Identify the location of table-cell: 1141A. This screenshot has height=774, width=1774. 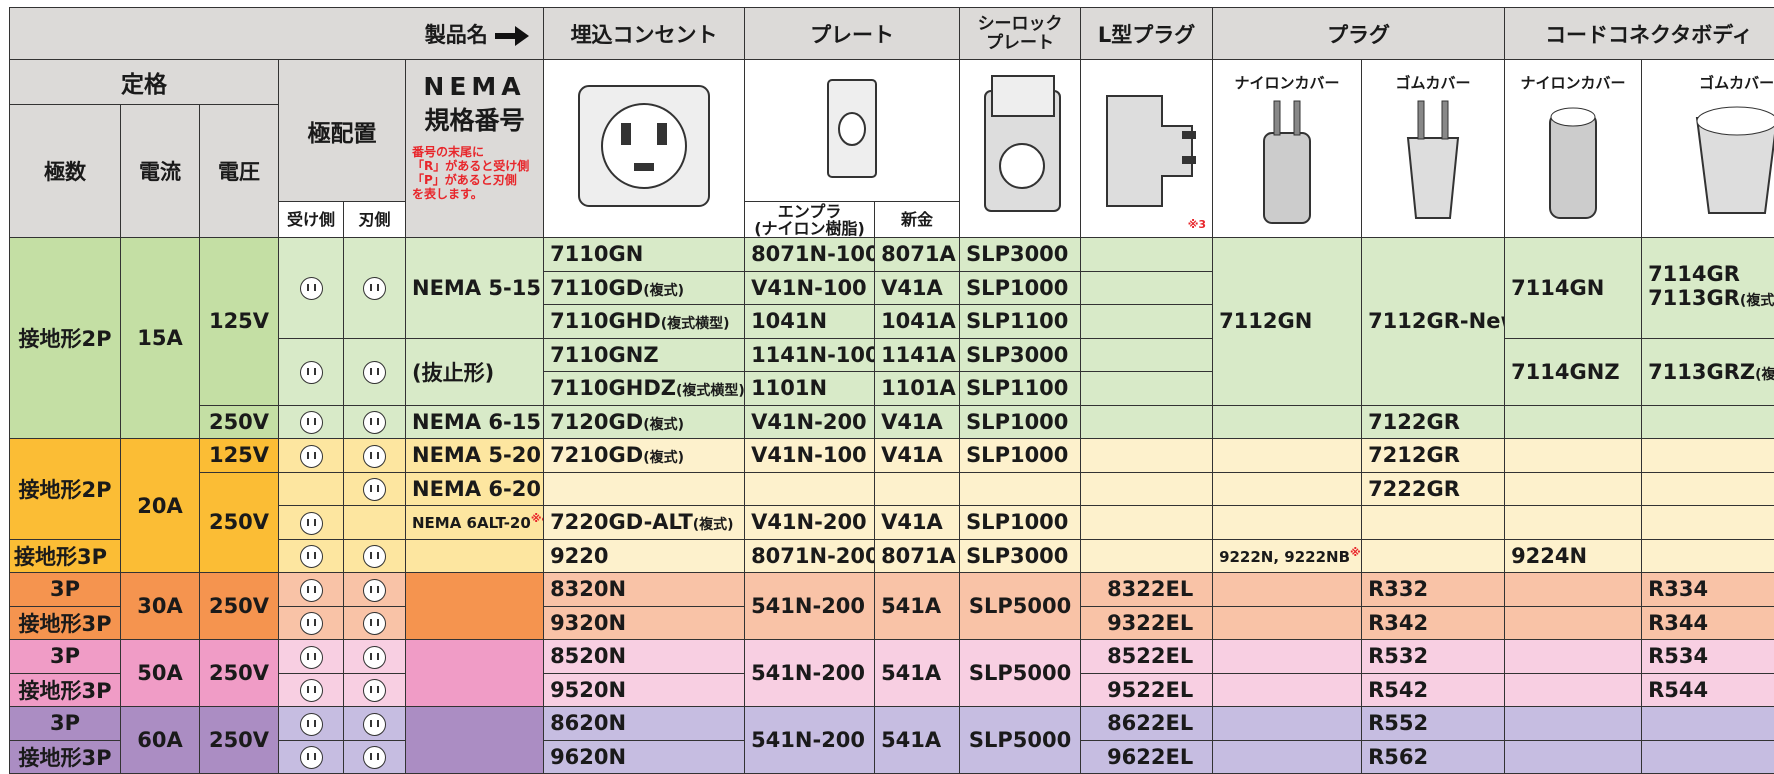
(917, 354).